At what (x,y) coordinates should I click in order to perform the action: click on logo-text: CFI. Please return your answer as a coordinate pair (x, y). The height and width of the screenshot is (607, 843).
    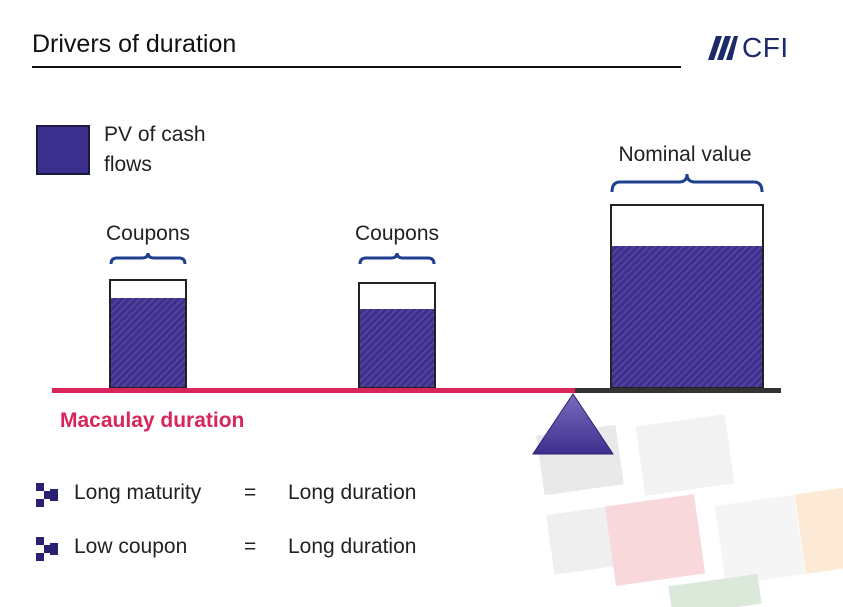
    Looking at the image, I should click on (765, 47).